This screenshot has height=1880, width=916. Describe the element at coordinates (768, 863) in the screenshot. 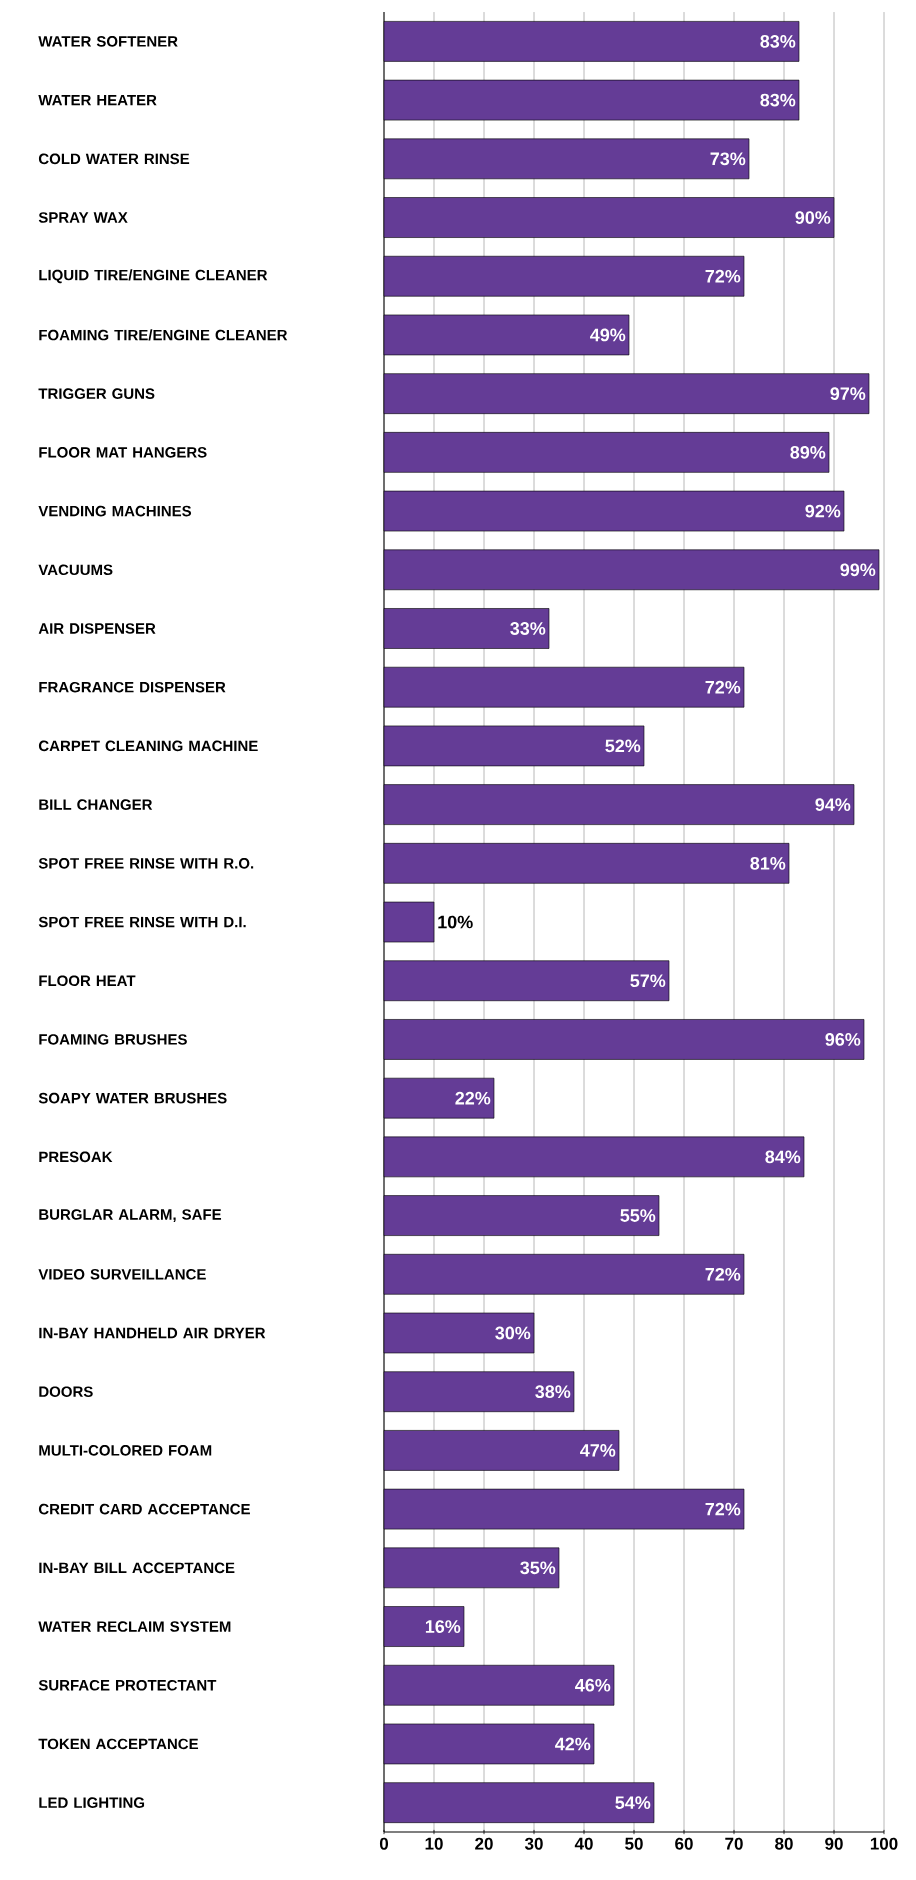

I see `data-label: 81%` at that location.